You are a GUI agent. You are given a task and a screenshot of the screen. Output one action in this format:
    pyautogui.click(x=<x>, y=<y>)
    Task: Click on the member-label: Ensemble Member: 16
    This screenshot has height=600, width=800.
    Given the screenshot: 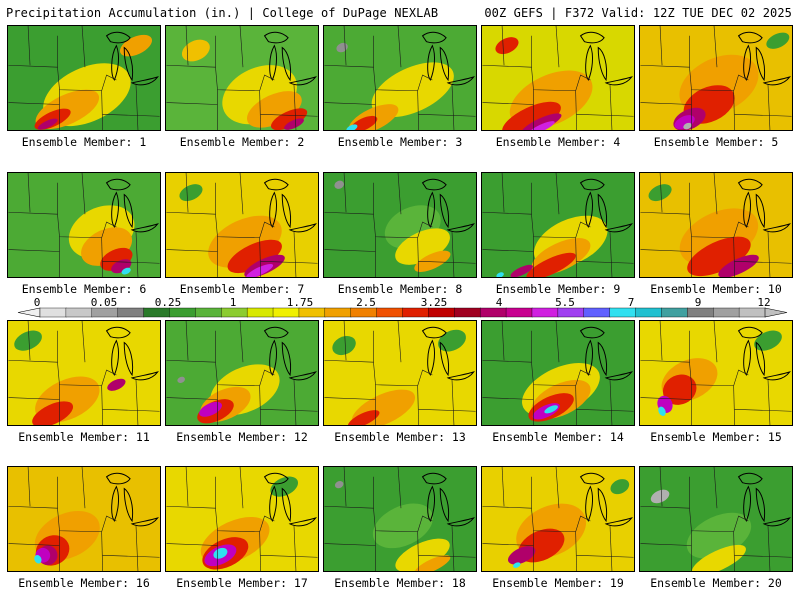 What is the action you would take?
    pyautogui.click(x=84, y=583)
    